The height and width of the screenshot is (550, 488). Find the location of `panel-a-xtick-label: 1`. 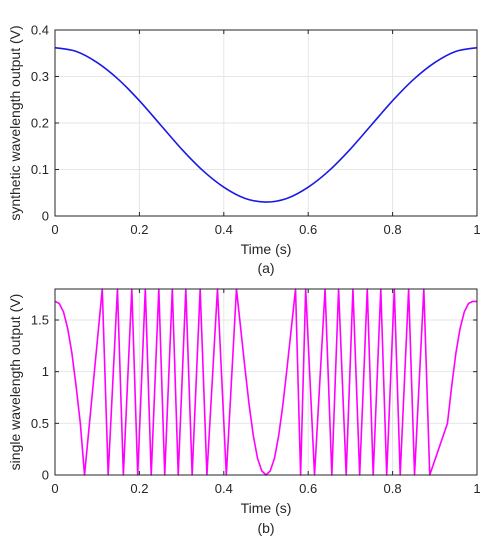

panel-a-xtick-label: 1 is located at coordinates (476, 229).